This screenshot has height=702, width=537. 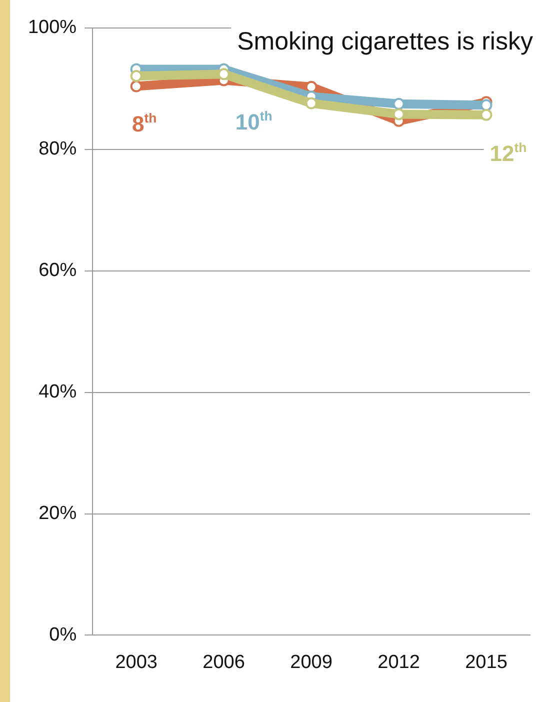 I want to click on y-tick-label: 100%, so click(x=52, y=27).